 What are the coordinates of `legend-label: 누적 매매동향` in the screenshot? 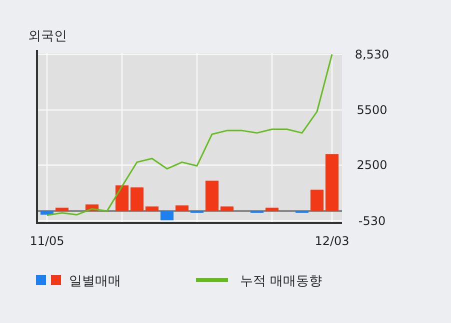 It's located at (281, 281).